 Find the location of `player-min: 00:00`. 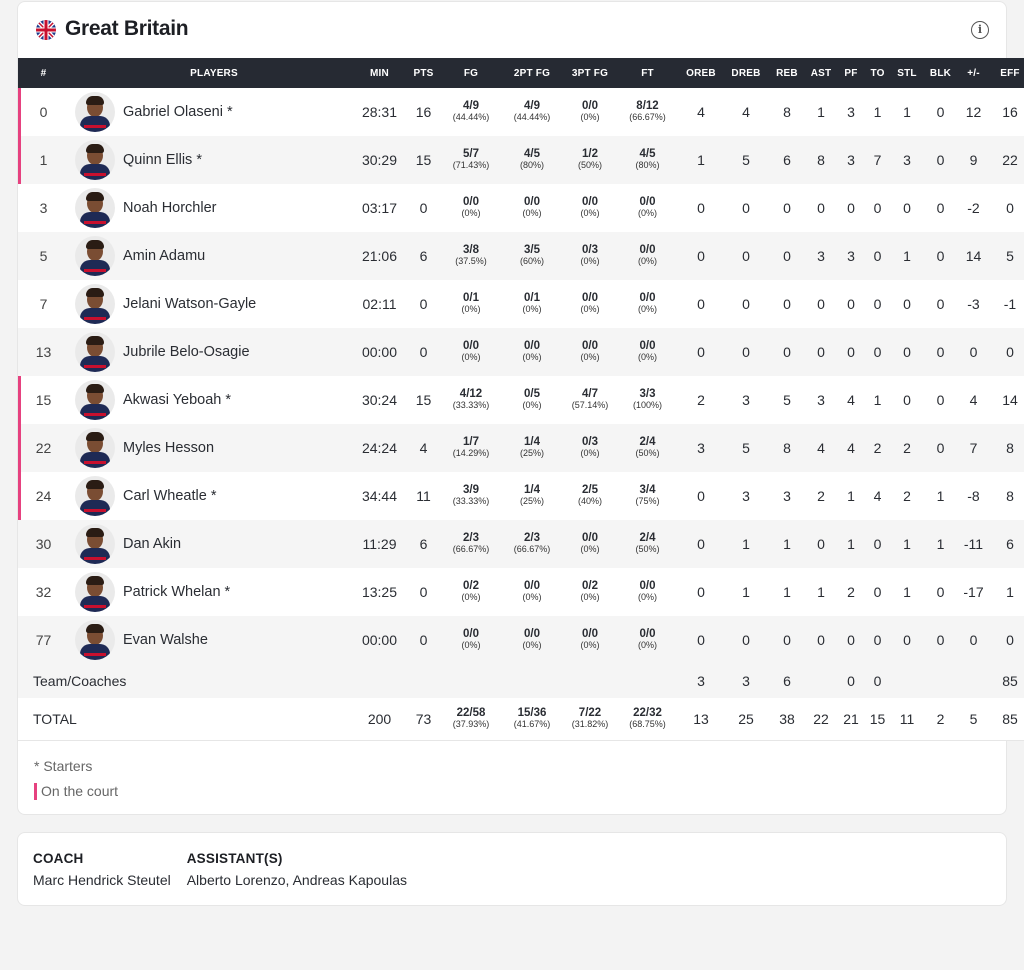

player-min: 00:00 is located at coordinates (379, 640).